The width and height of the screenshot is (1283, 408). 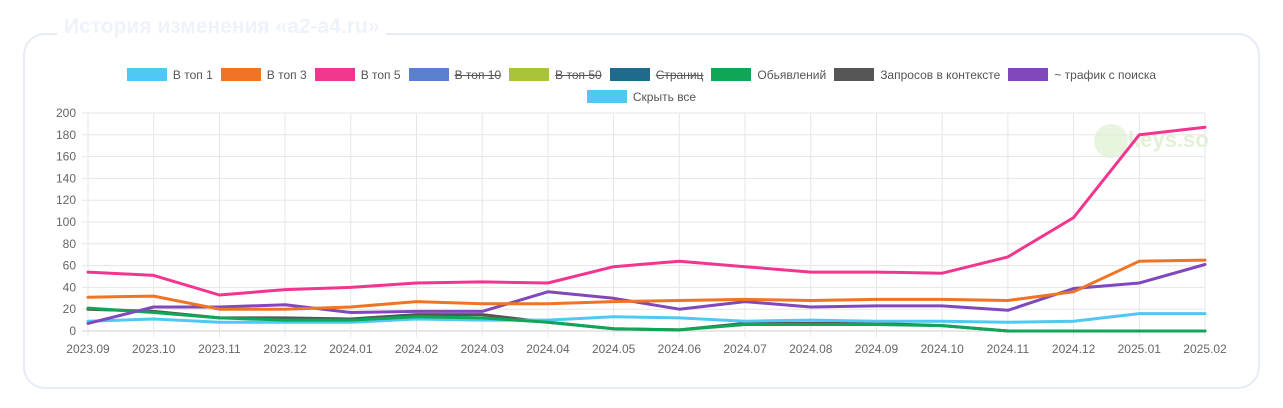 I want to click on legend-label: ~ трафик с поиска, so click(x=1105, y=75).